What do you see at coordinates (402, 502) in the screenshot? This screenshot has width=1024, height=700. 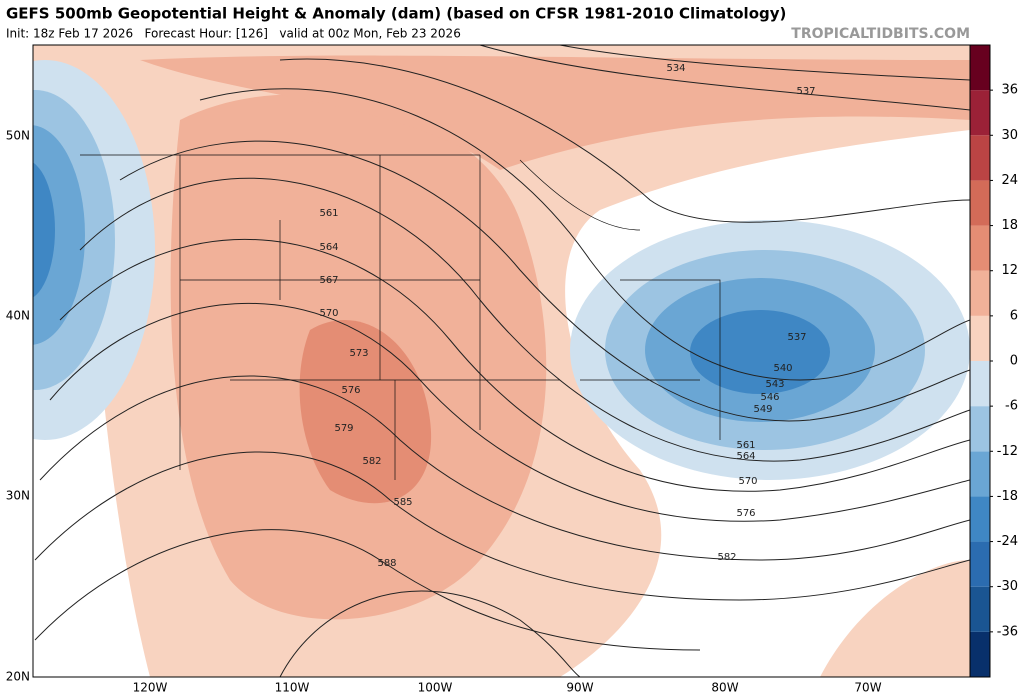 I see `contour-label: 585` at bounding box center [402, 502].